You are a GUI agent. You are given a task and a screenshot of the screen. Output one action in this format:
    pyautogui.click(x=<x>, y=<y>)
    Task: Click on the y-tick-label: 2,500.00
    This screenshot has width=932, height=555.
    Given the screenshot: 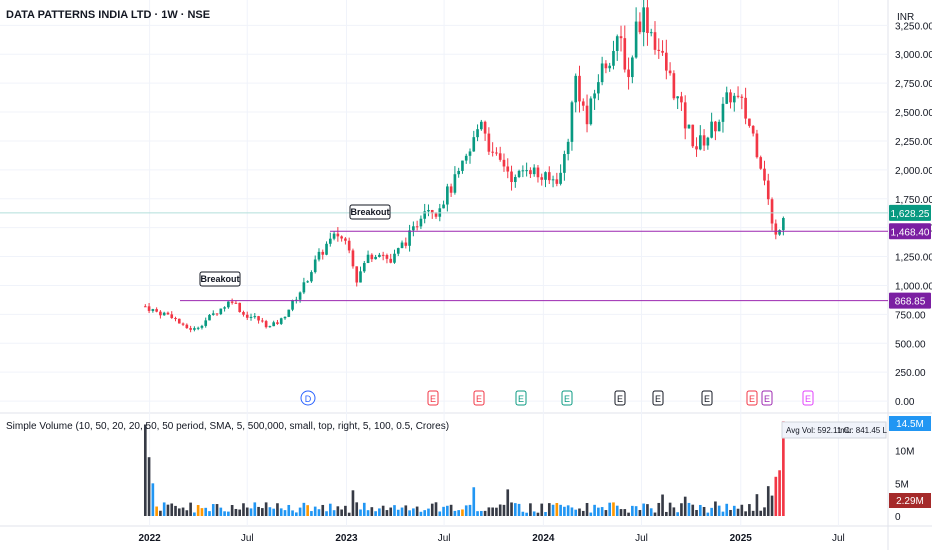 What is the action you would take?
    pyautogui.click(x=913, y=113)
    